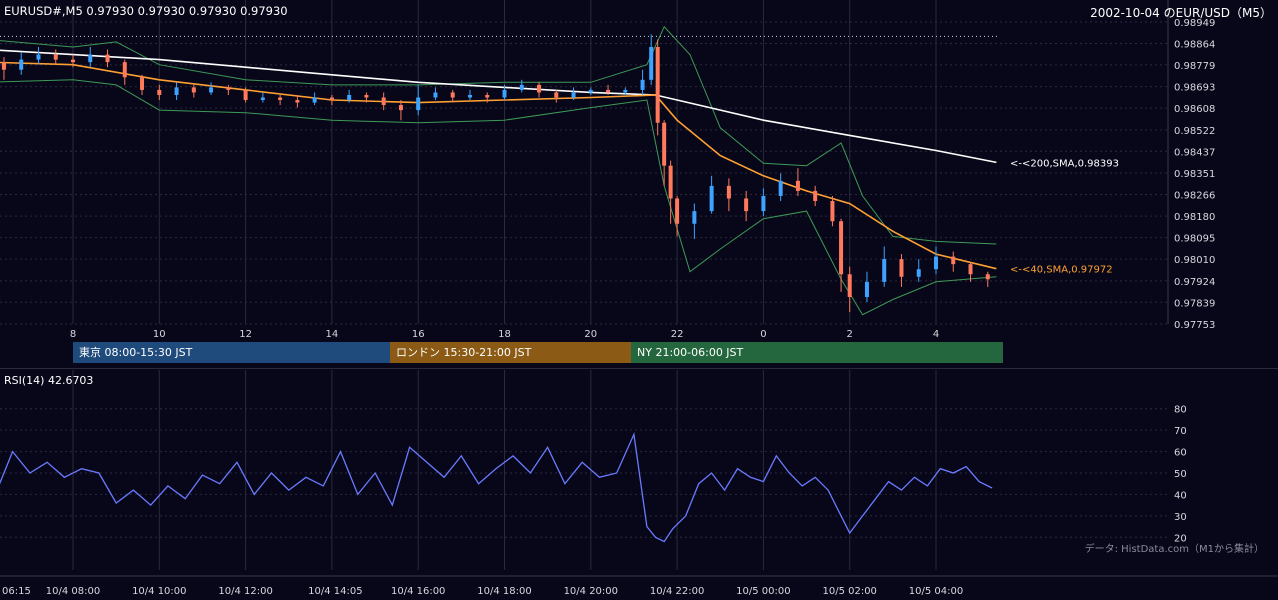  I want to click on rsi-label: RSI(14) 42.6703, so click(49, 380).